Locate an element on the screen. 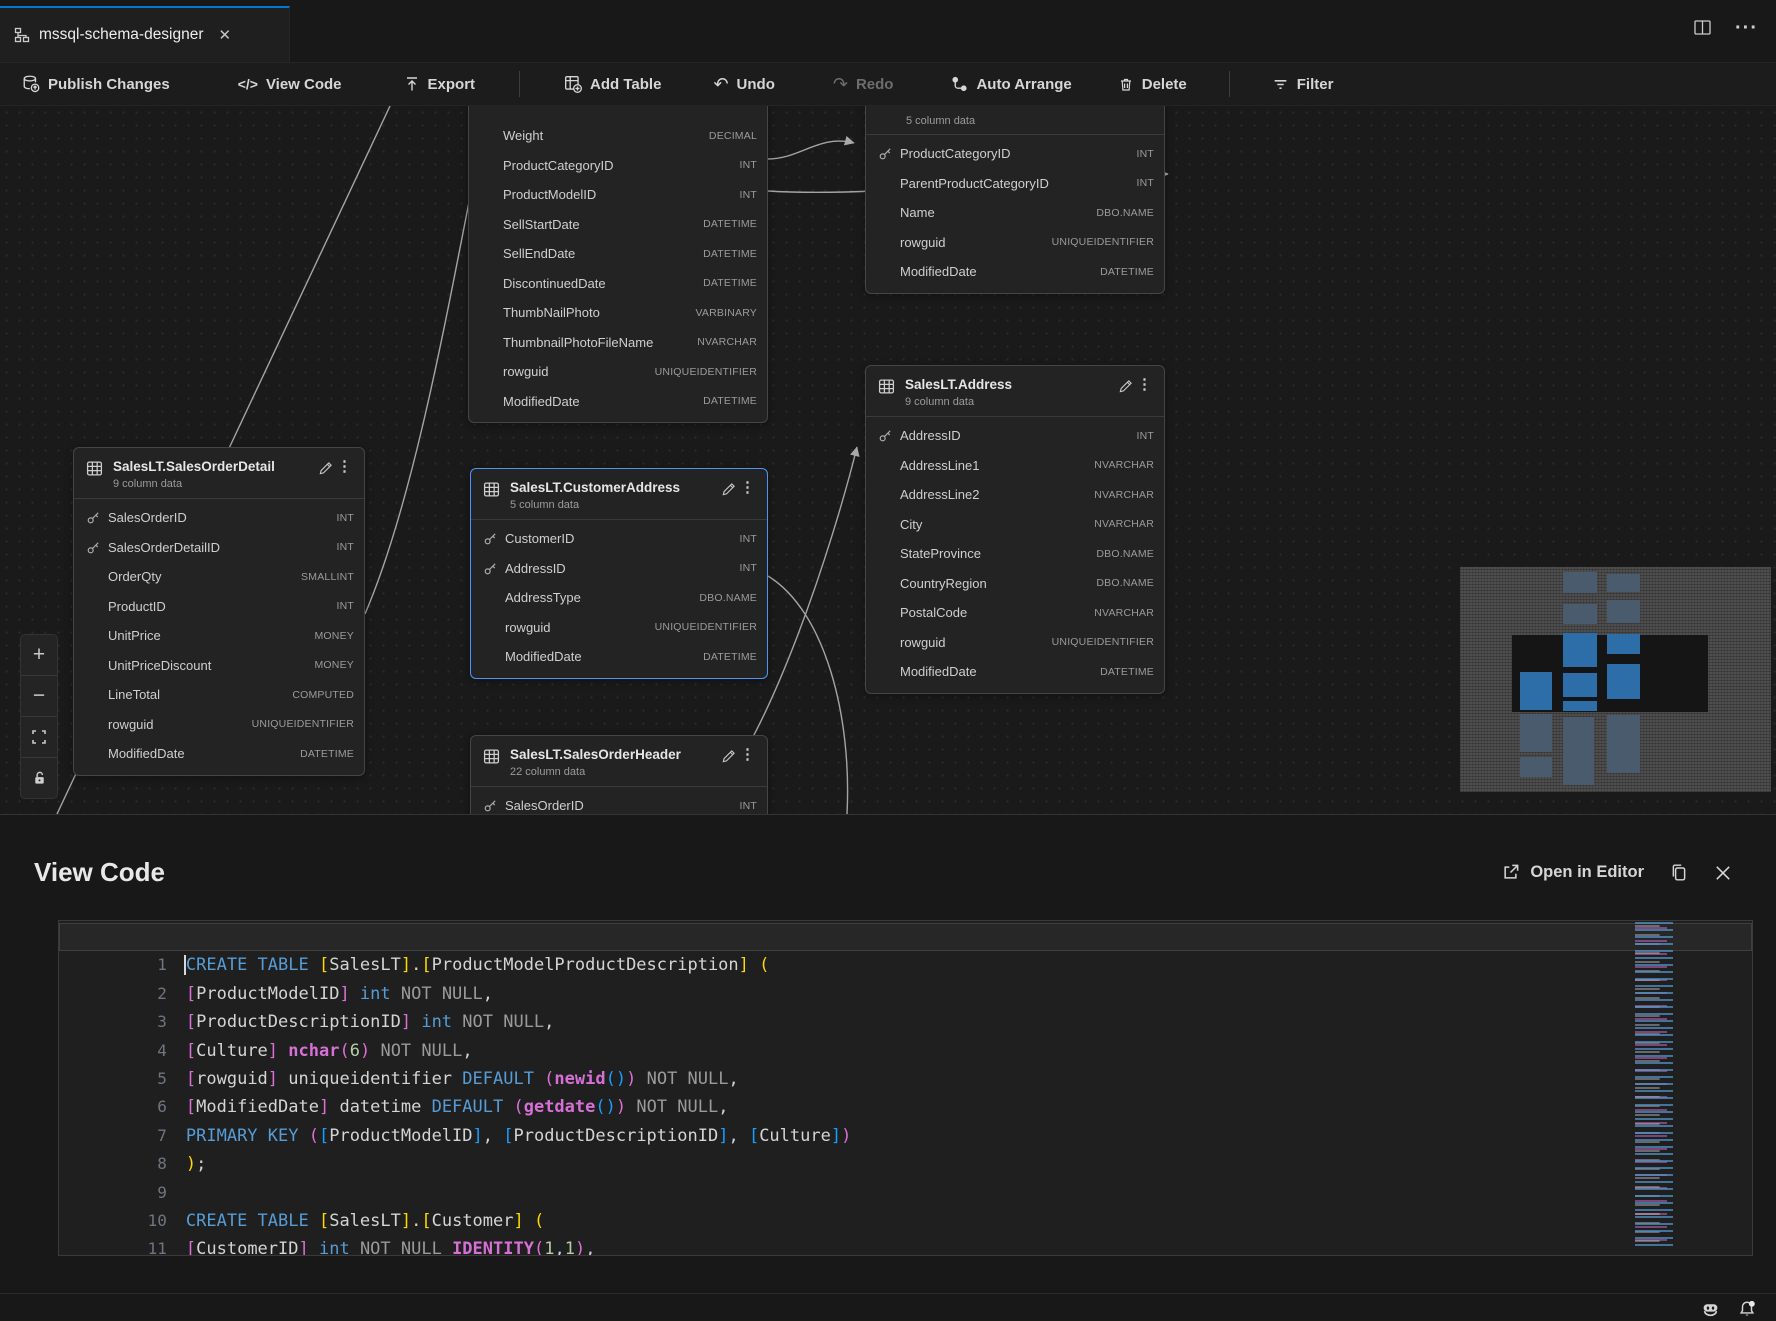 This screenshot has width=1776, height=1321. table-node-salesorderdetail: SalesLT.SalesOrderDetail 9 column data ⋮ is located at coordinates (219, 611).